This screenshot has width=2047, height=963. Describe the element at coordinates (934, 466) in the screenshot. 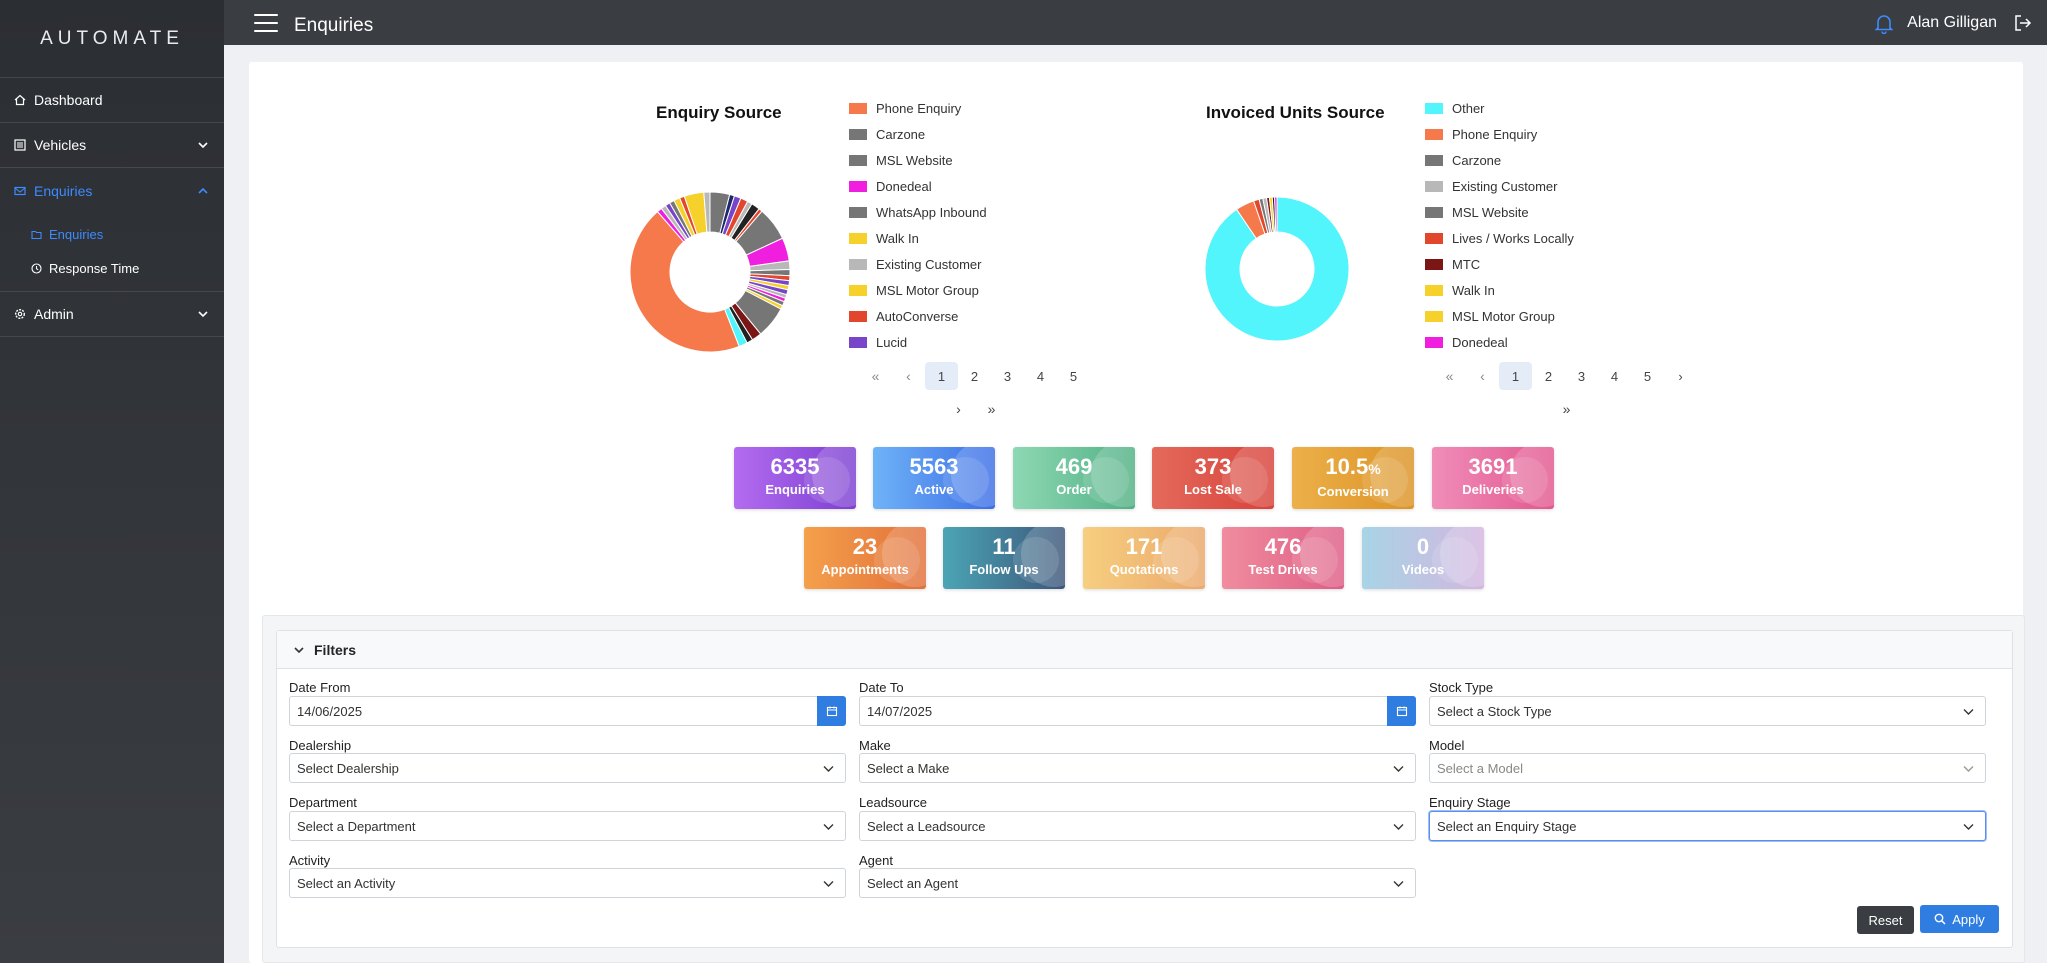

I see `stat-number: 5563` at that location.